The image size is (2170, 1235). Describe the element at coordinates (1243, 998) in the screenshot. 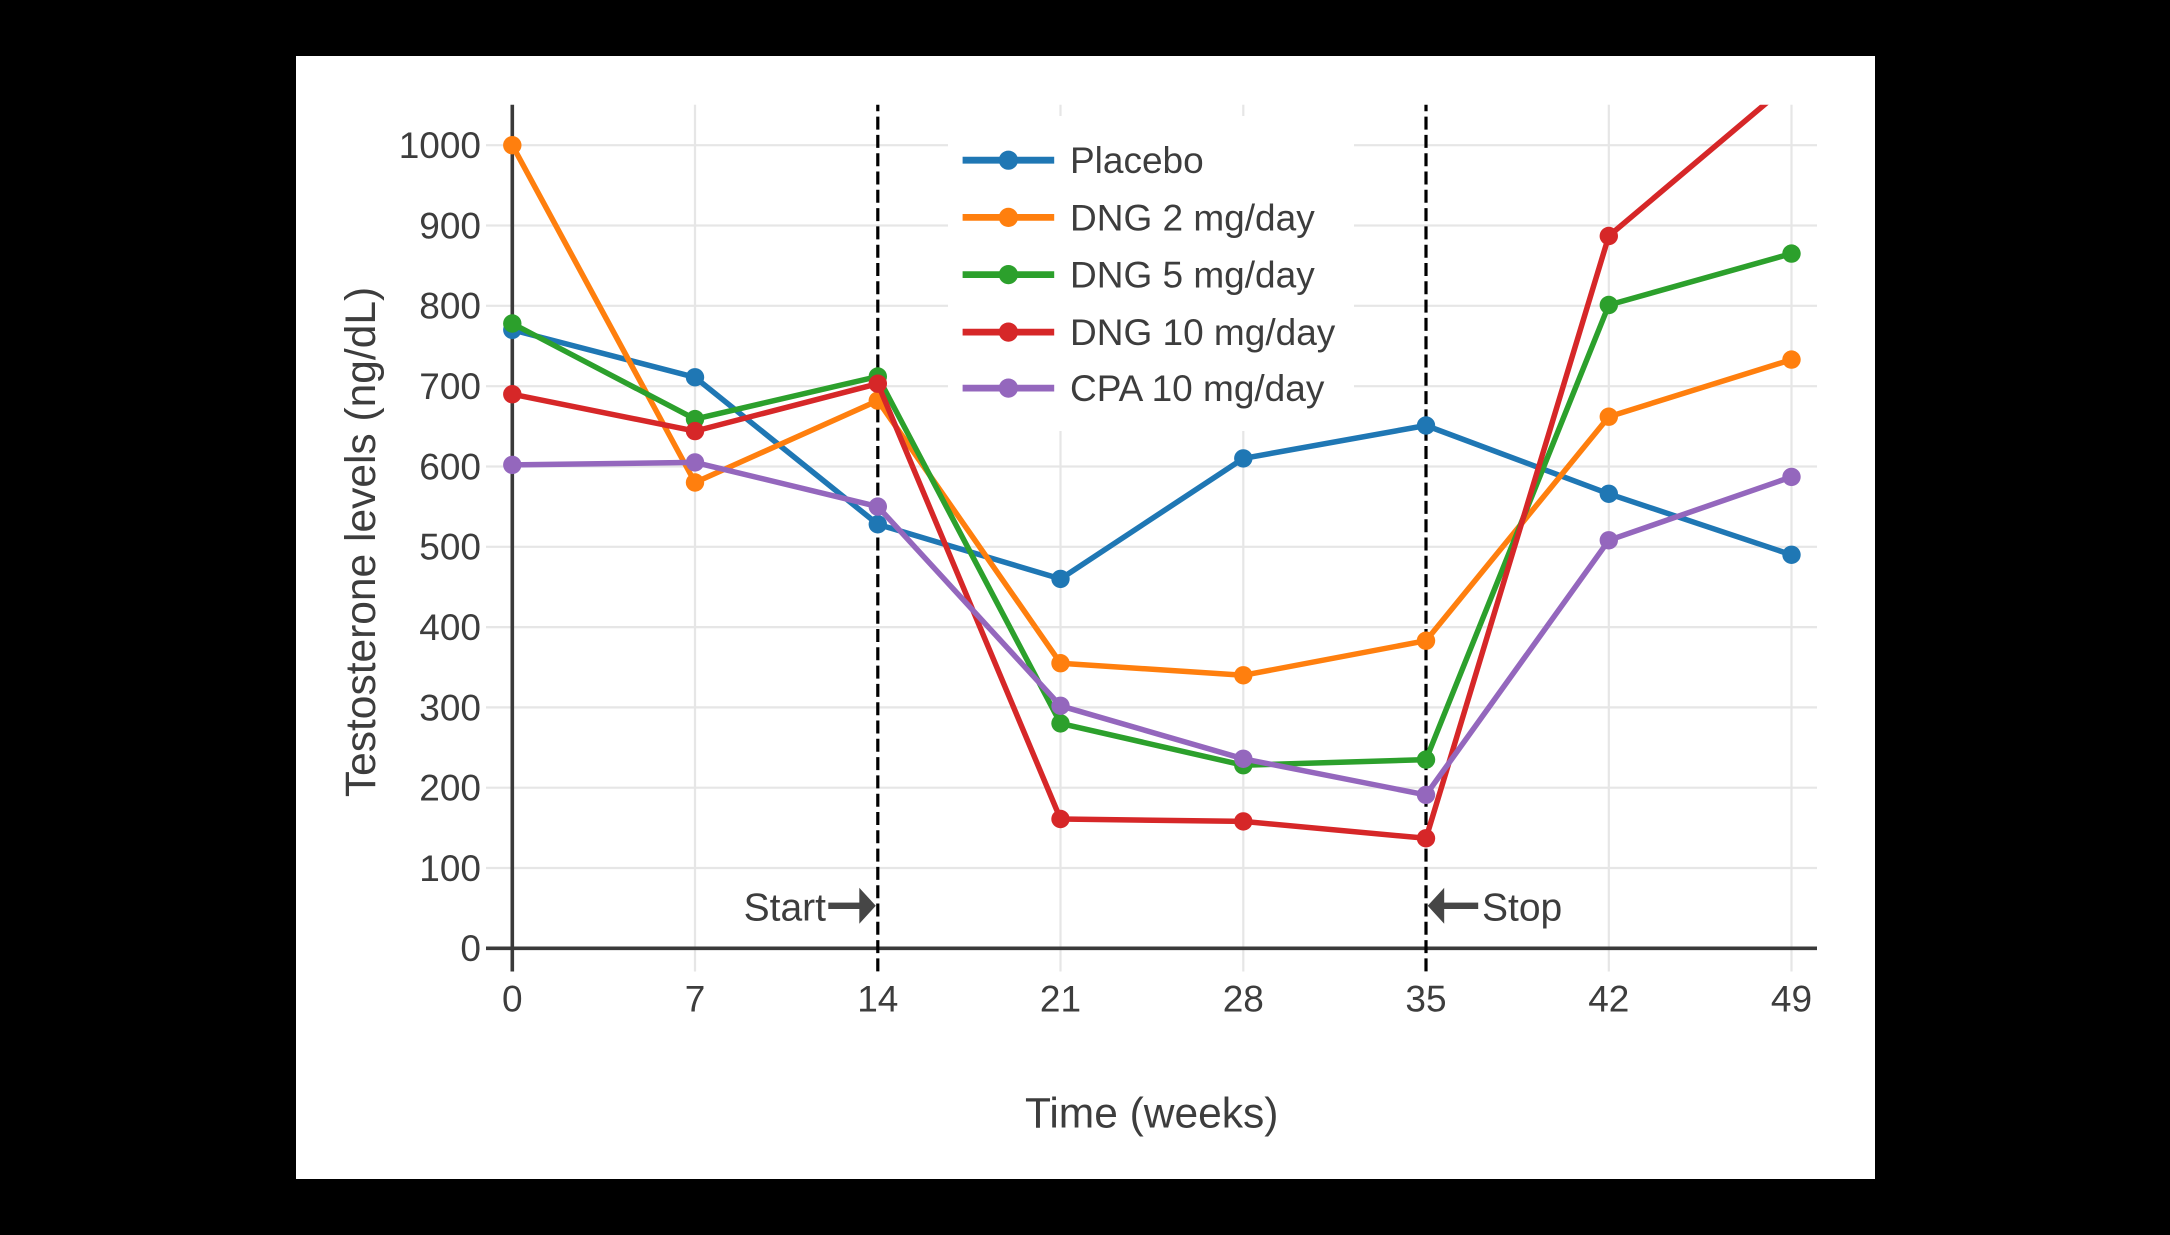

I see `svg-text: 28` at that location.